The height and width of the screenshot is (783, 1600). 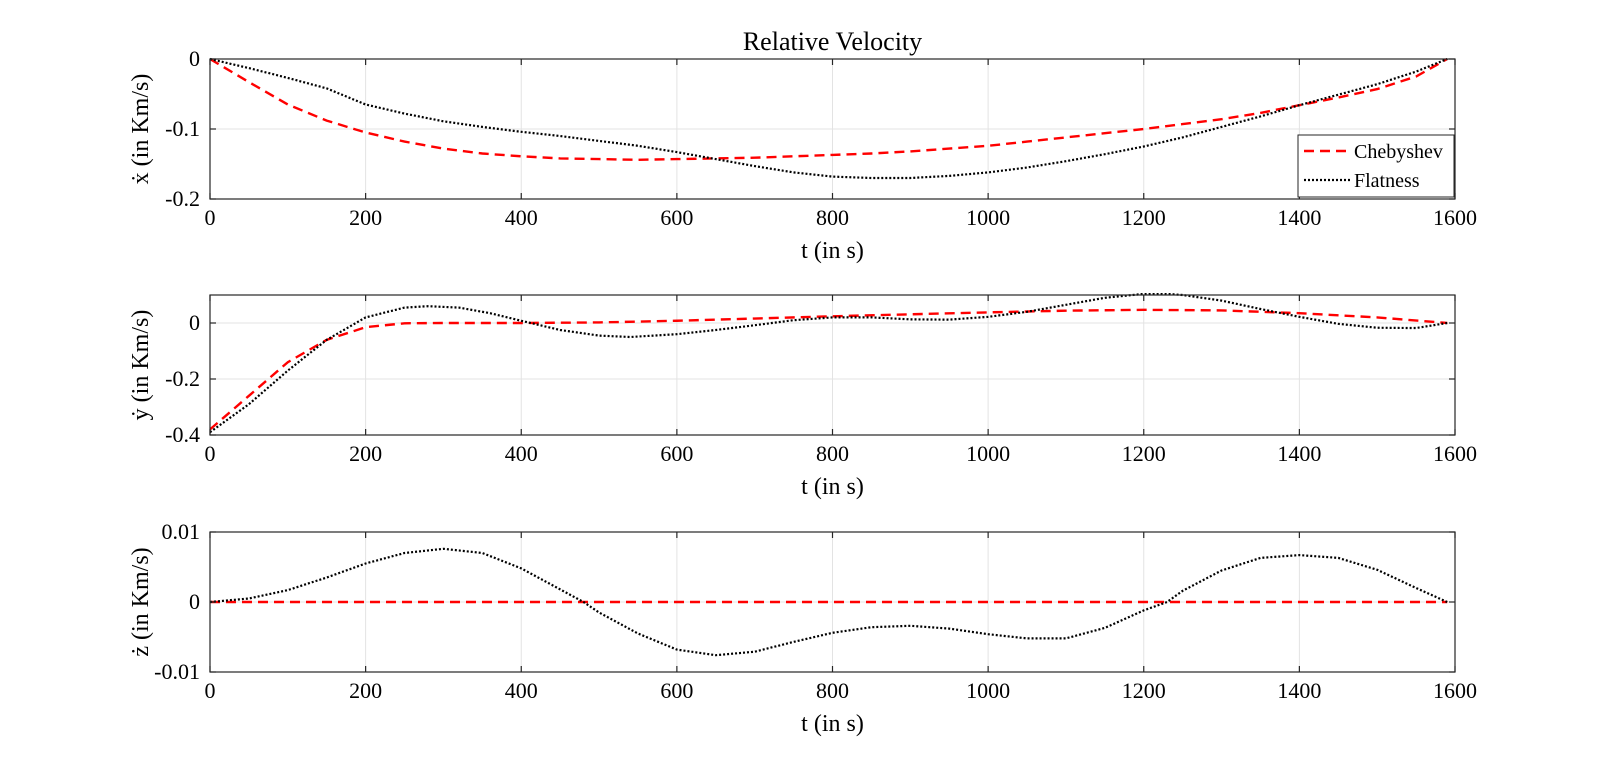 I want to click on legend-label-chebyshev: Chebyshev, so click(x=1398, y=152).